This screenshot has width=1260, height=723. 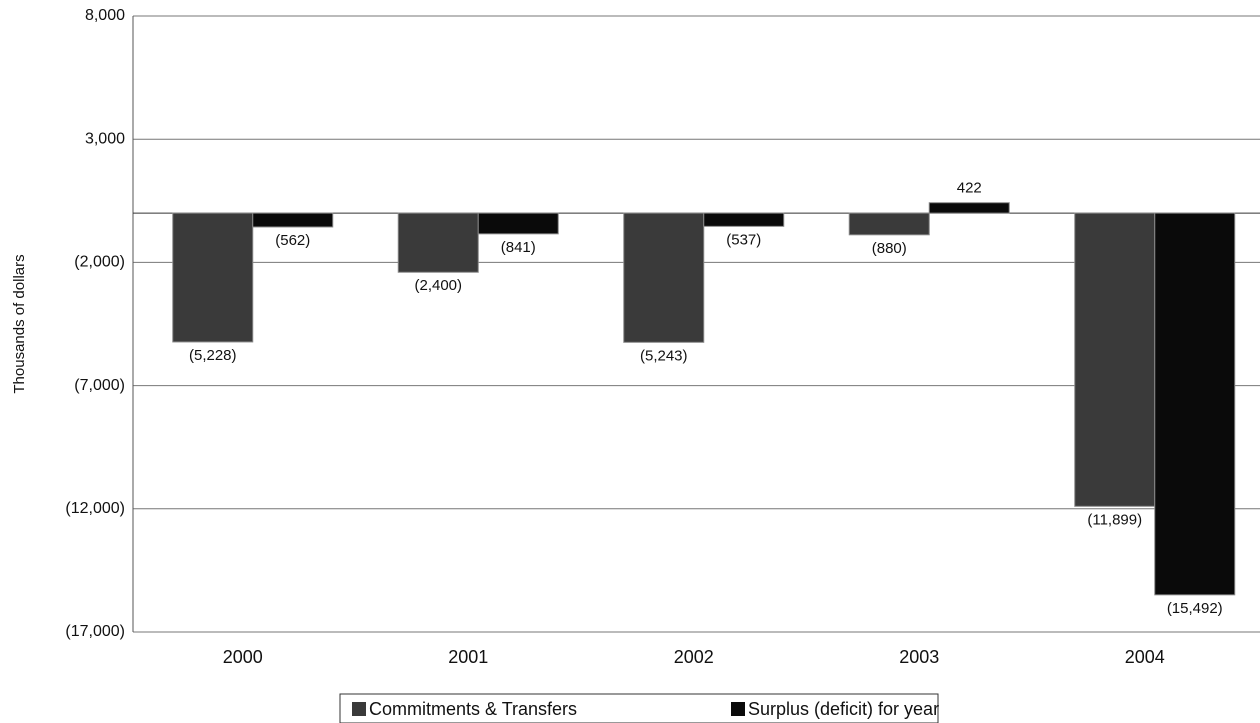 I want to click on y-axis-label: Thousands of dollars, so click(x=19, y=323).